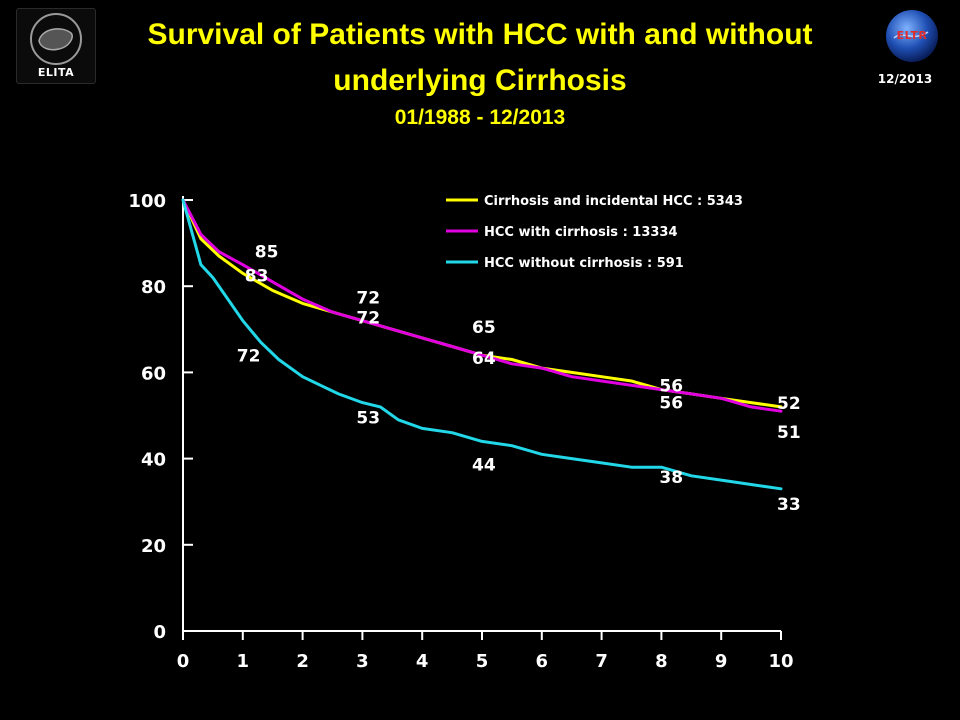 This screenshot has height=720, width=960. Describe the element at coordinates (422, 661) in the screenshot. I see `x-tick-label: 4` at that location.